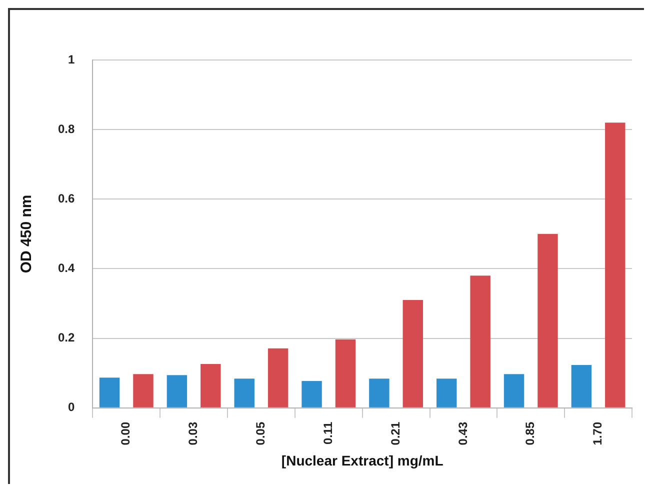 The height and width of the screenshot is (492, 652). I want to click on x-tick-label: 0.21, so click(395, 434).